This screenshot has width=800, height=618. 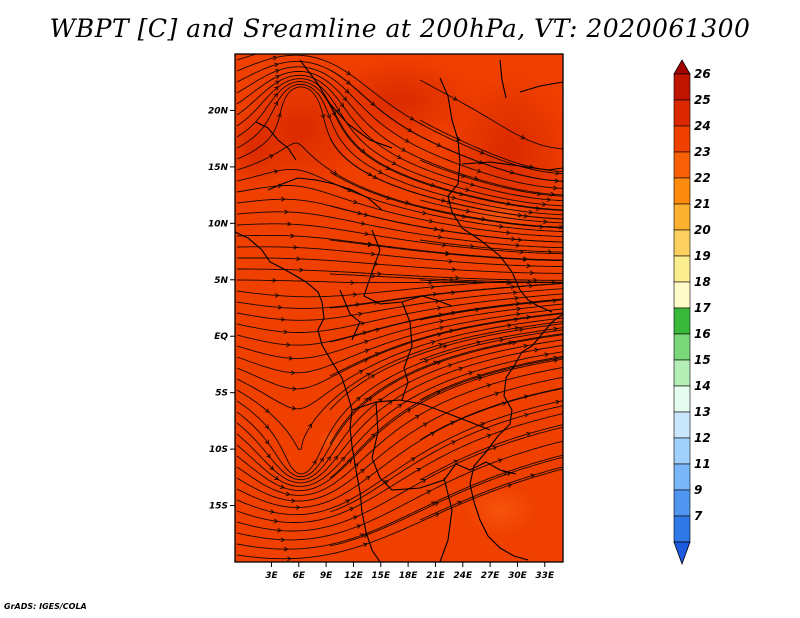 I want to click on y-tick-label: 10S, so click(x=218, y=450).